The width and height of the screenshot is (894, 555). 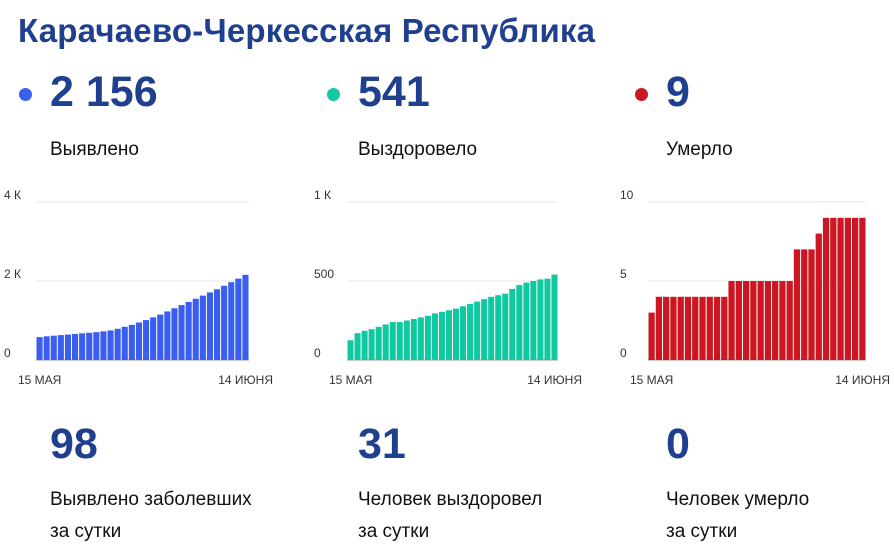 What do you see at coordinates (25, 94) in the screenshot?
I see `detected-dot-icon` at bounding box center [25, 94].